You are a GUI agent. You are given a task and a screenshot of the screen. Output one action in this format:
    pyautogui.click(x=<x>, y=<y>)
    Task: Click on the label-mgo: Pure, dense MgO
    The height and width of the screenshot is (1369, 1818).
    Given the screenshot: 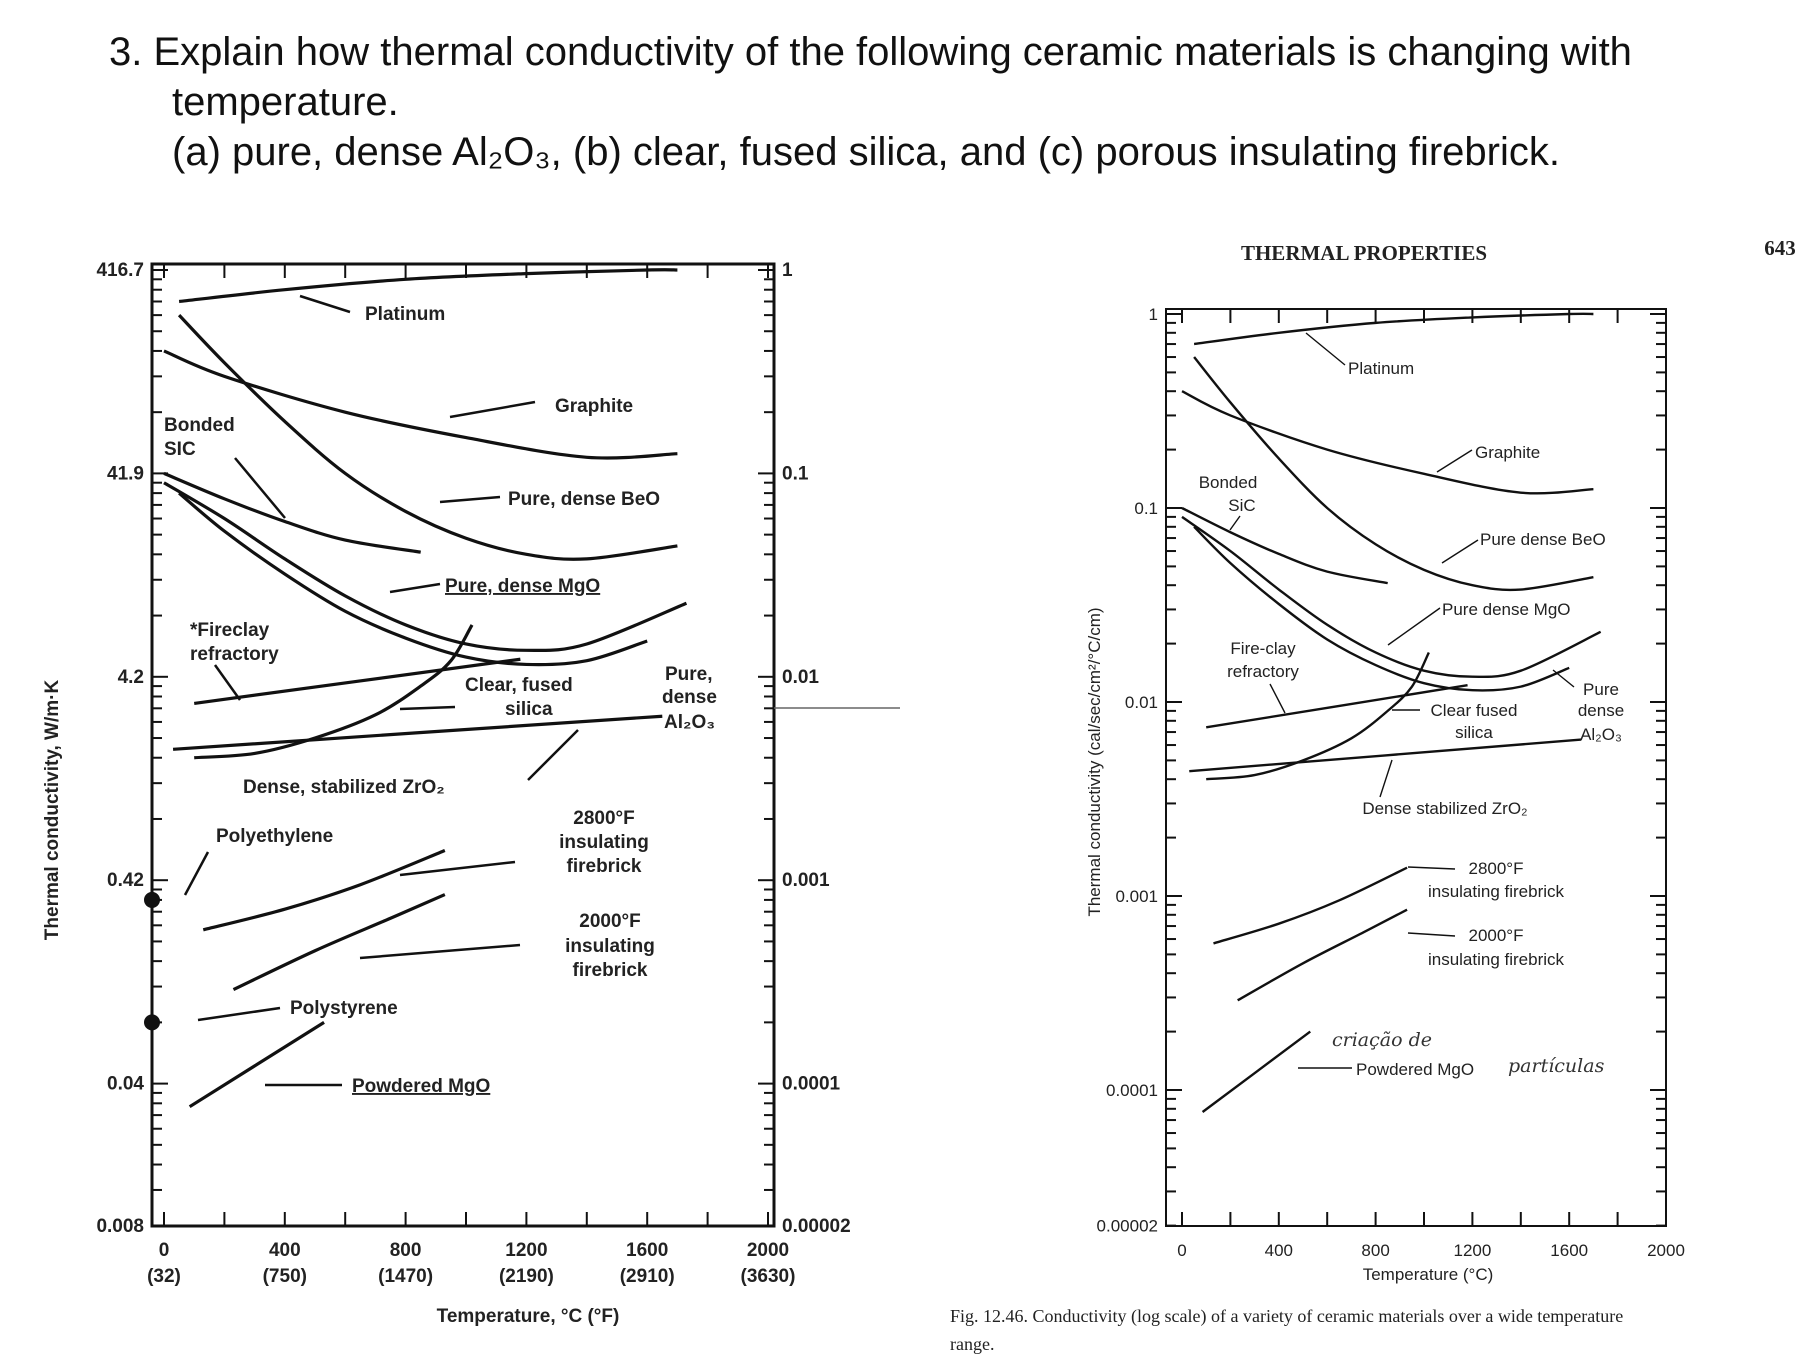 What is the action you would take?
    pyautogui.click(x=522, y=586)
    